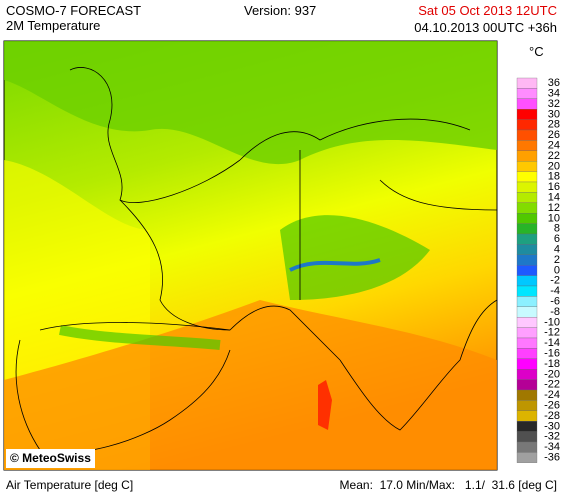  I want to click on legend-label: 20, so click(554, 166).